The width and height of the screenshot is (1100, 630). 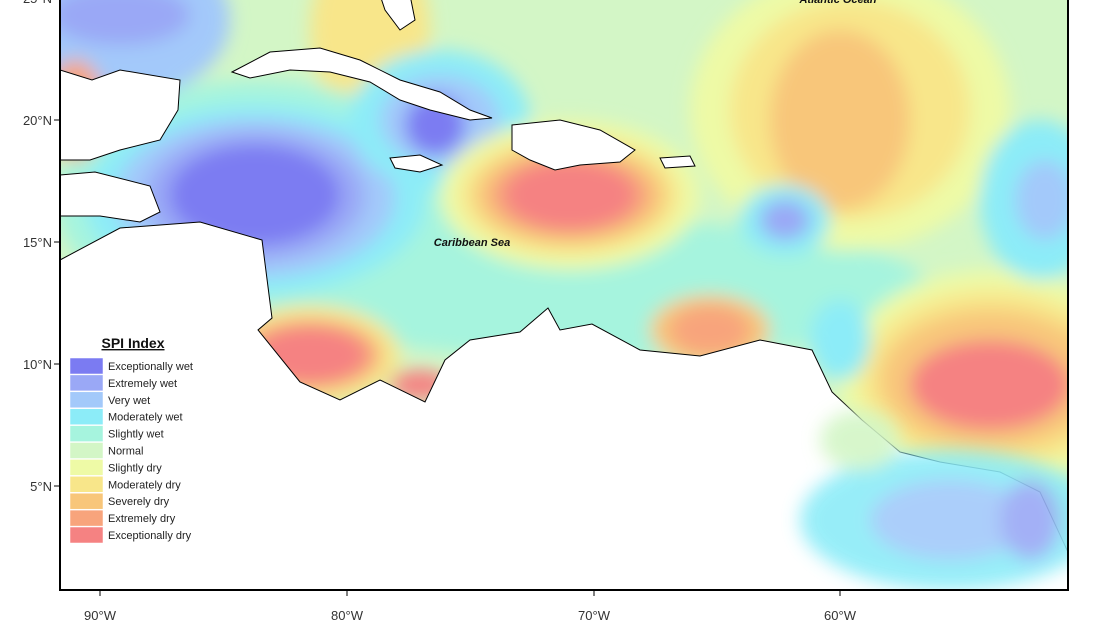 I want to click on hispaniola, so click(x=573, y=145).